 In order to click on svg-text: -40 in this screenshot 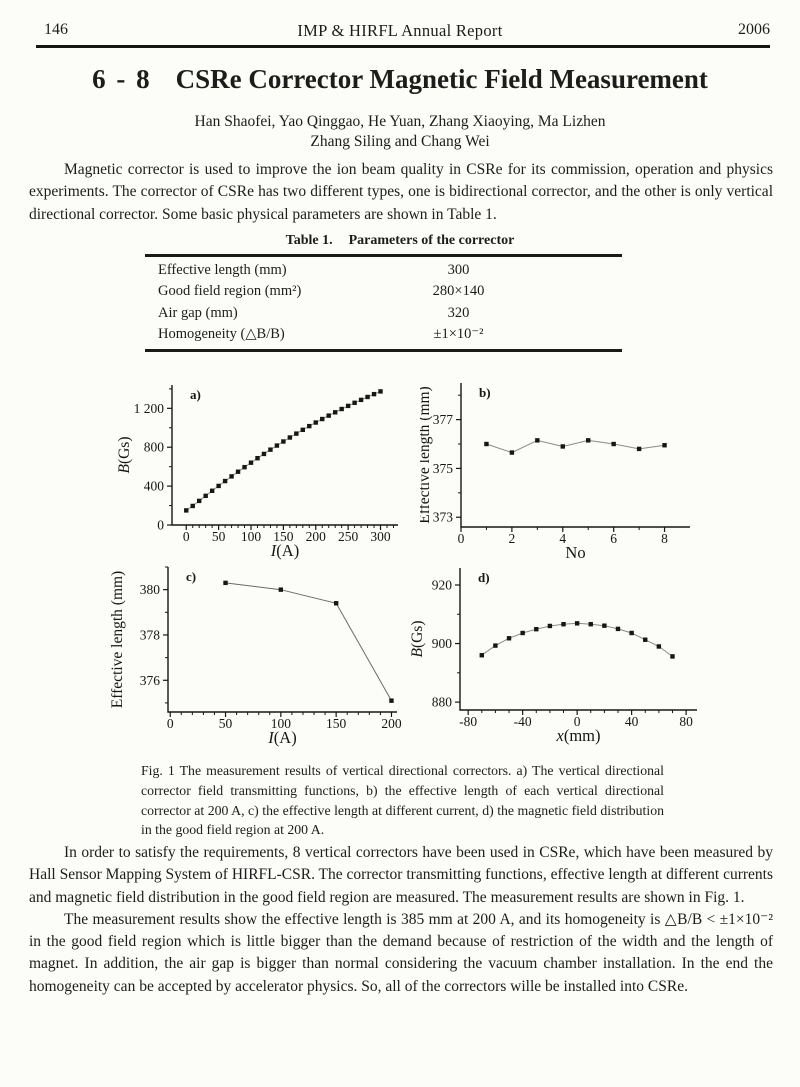, I will do `click(523, 721)`.